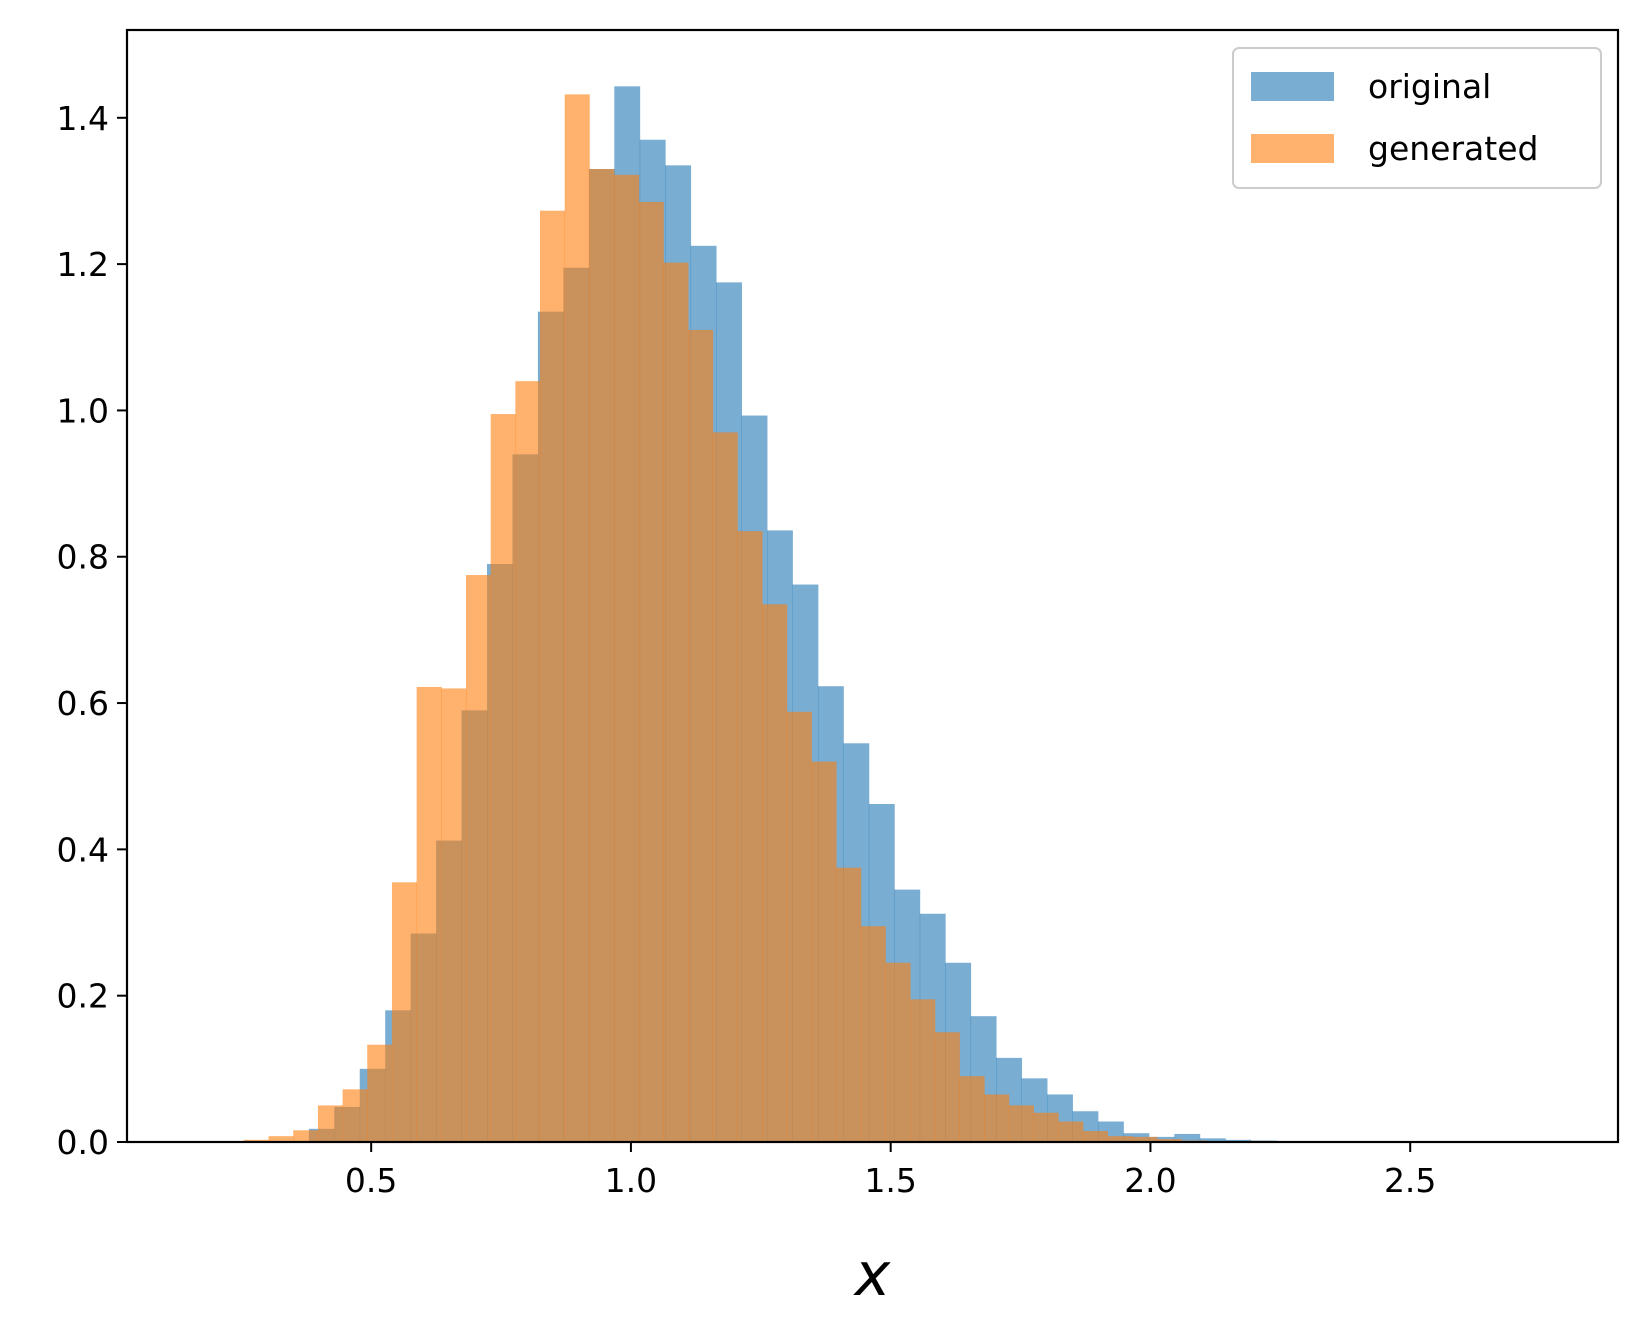  I want to click on legend-swatch-original, so click(1292, 86).